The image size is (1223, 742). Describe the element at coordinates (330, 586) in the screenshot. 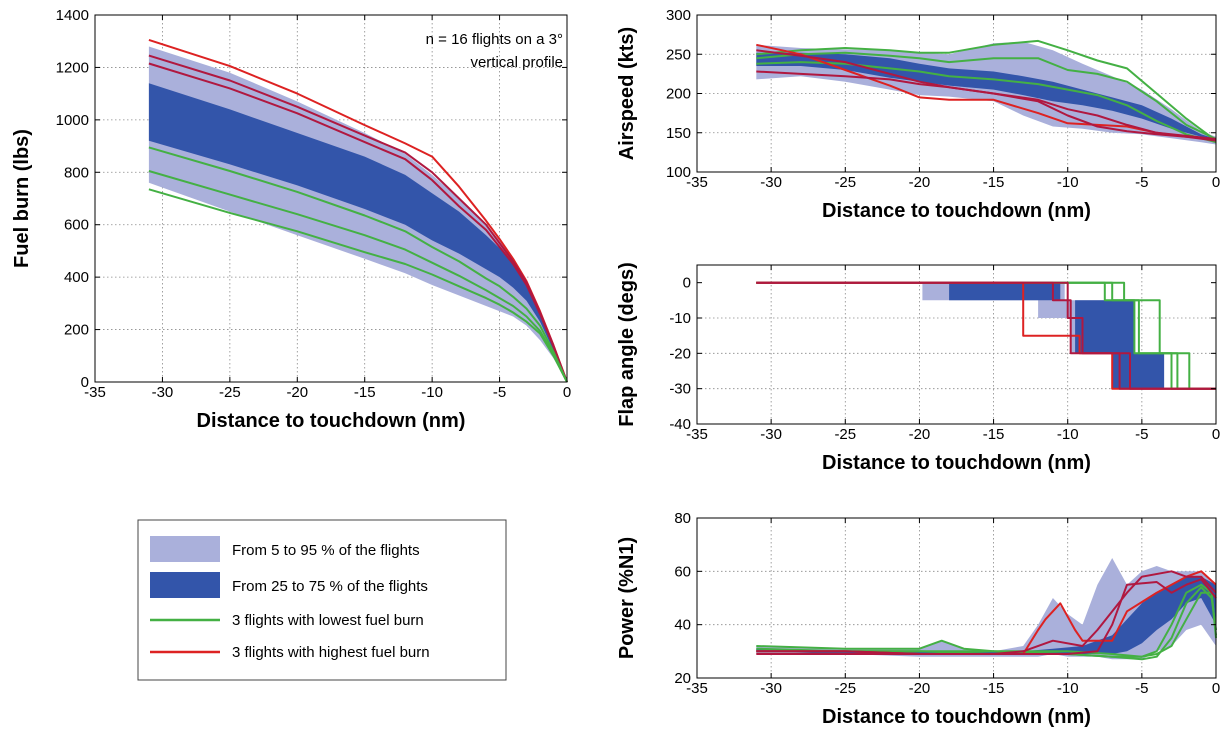

I see `legend-label-band-dark: From 25 to 75 % of the flights` at that location.